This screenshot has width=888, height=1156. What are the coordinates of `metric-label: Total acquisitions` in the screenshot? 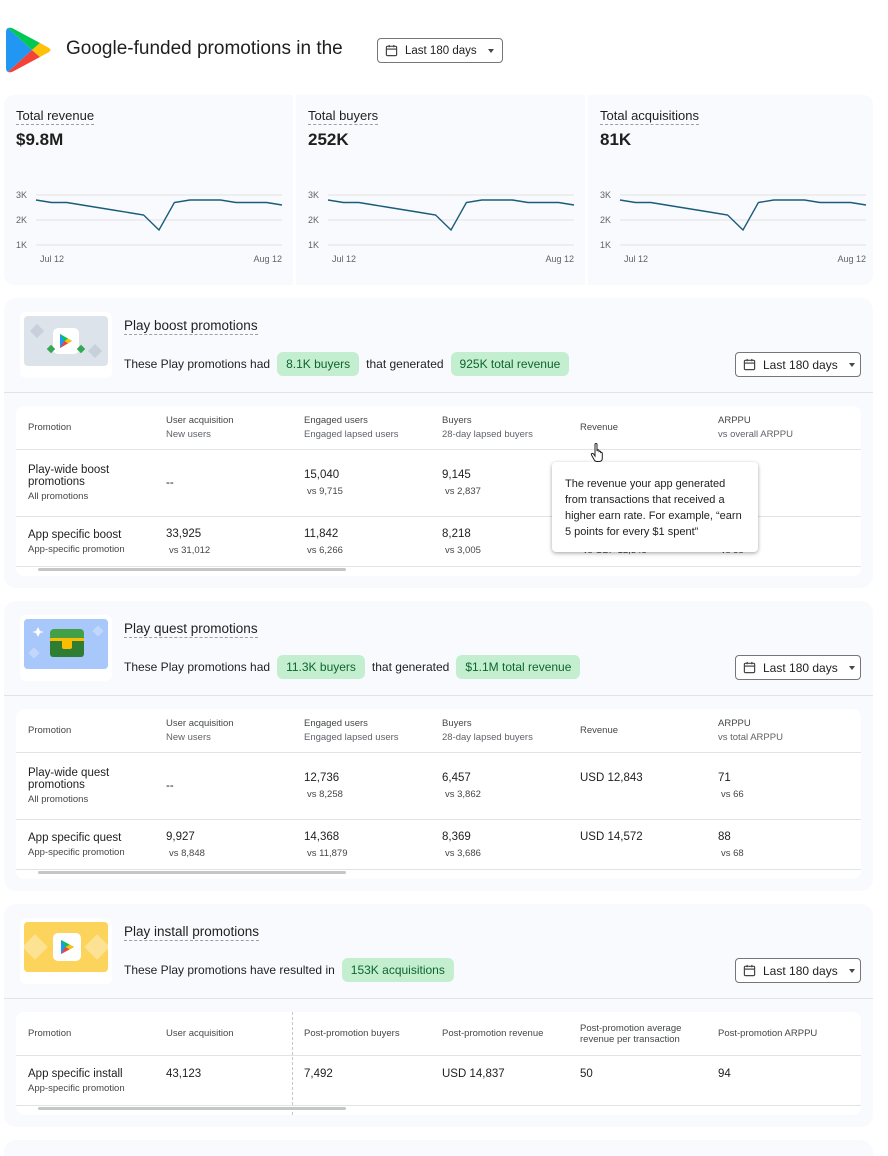 It's located at (649, 116).